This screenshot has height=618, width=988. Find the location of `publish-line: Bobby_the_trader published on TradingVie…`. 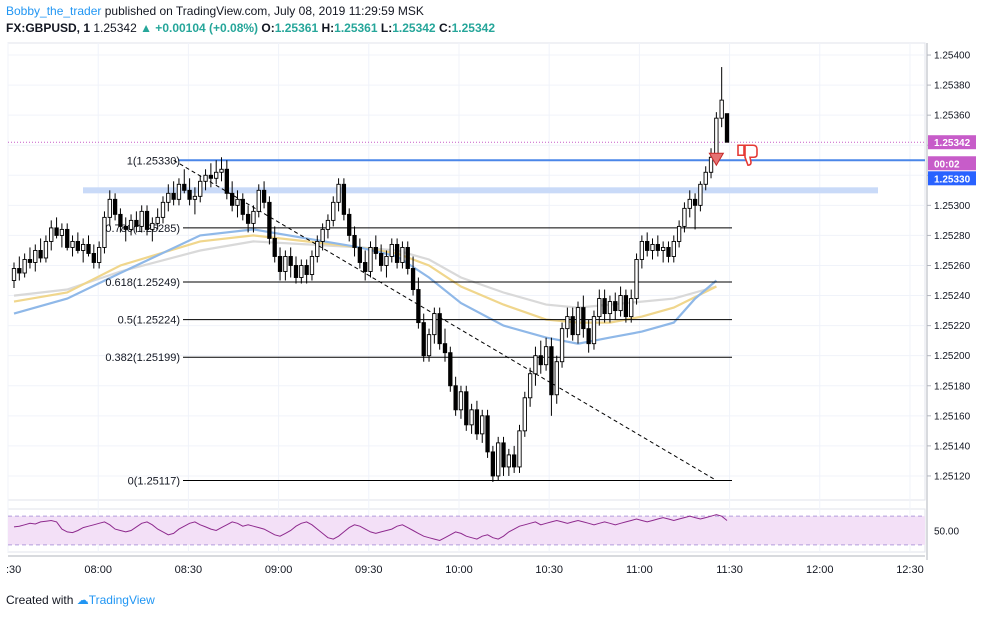

publish-line: Bobby_the_trader published on TradingVie… is located at coordinates (250, 11).